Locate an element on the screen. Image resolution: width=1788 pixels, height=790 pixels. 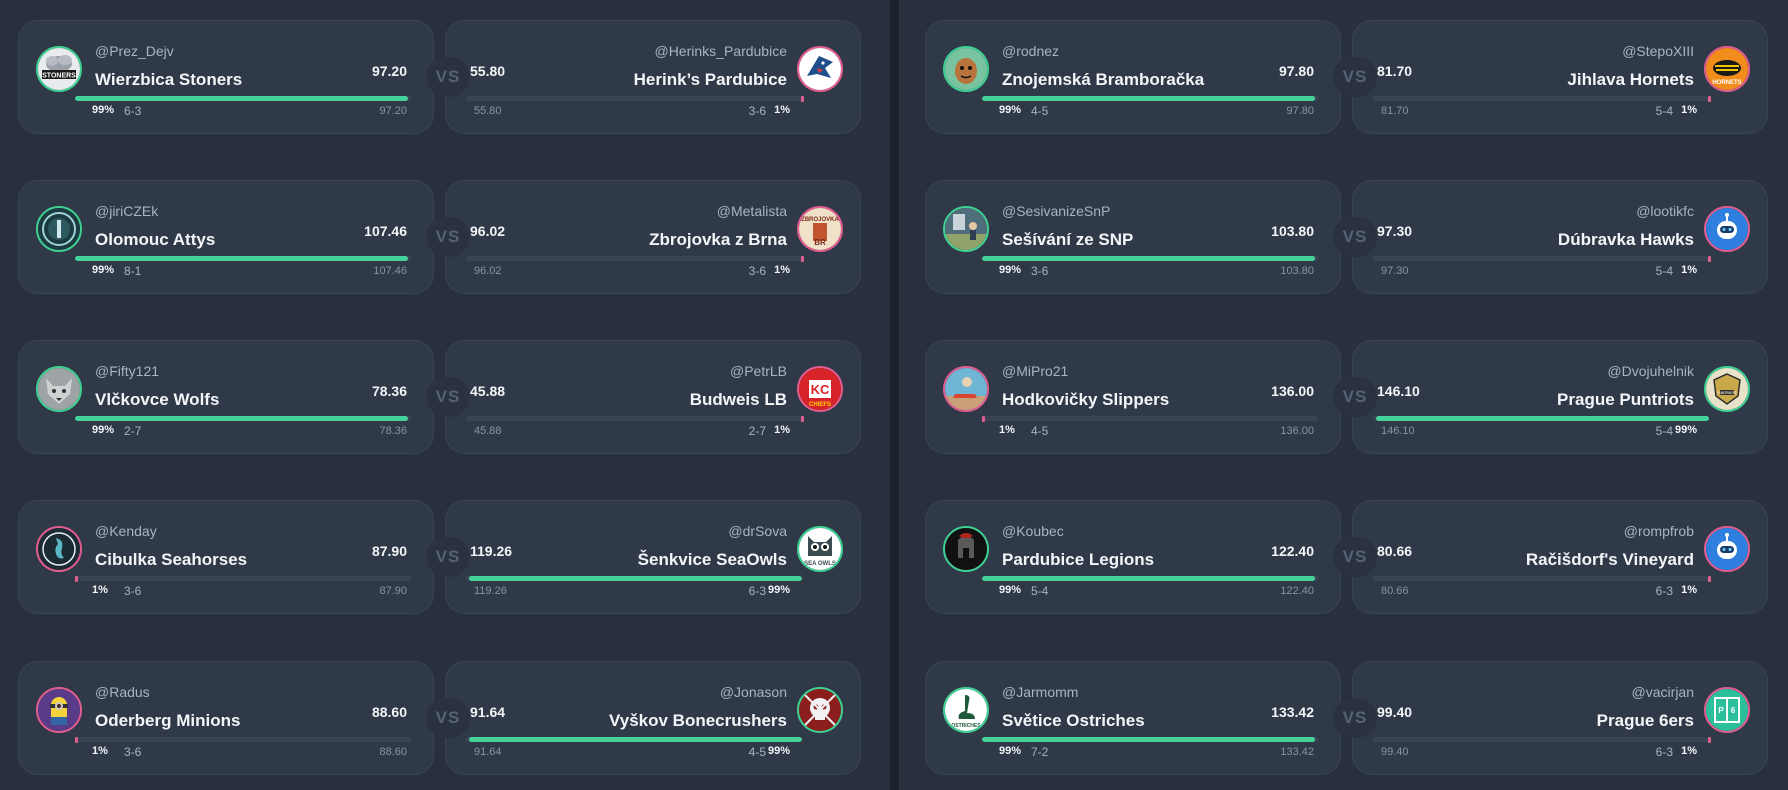
owner-handle: @rompfrob is located at coordinates (1658, 531).